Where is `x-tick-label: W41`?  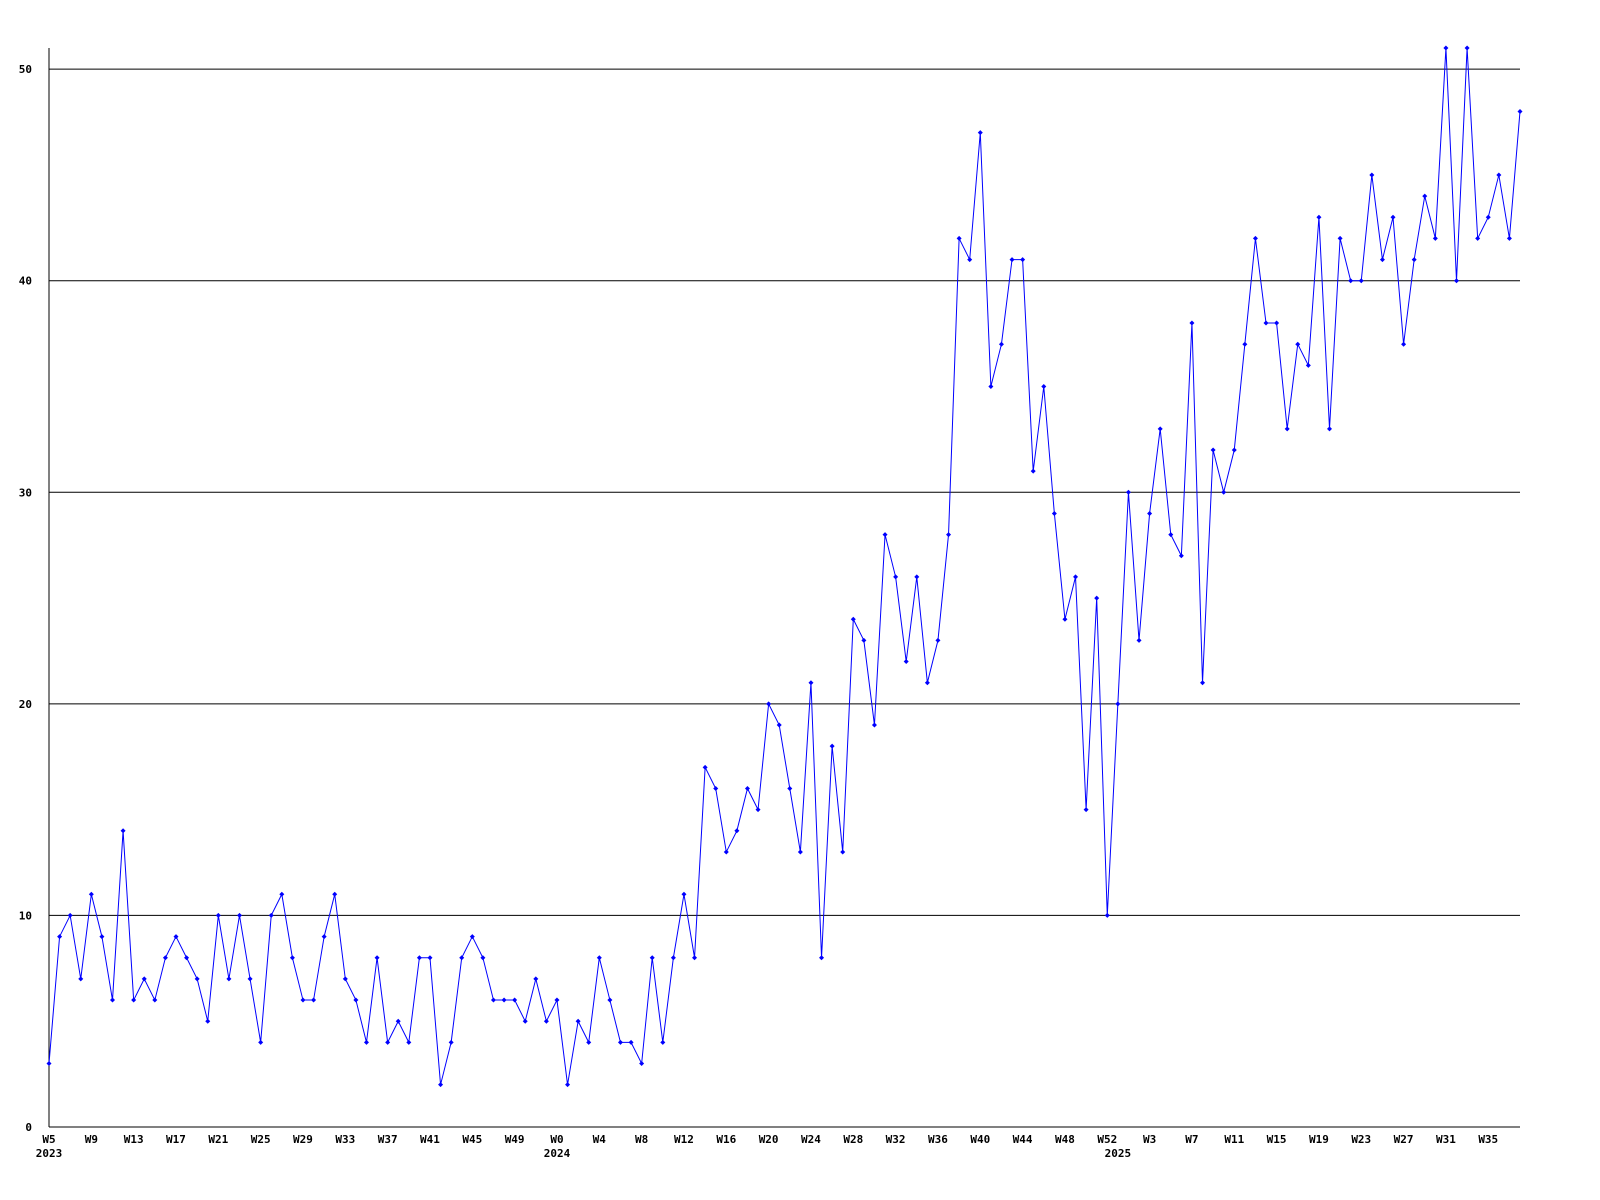 x-tick-label: W41 is located at coordinates (430, 1139).